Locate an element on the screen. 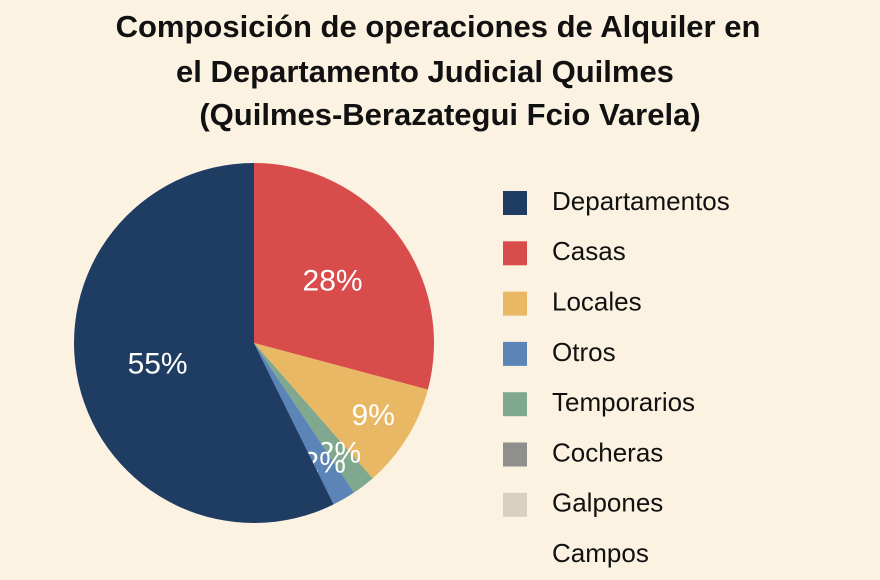 Image resolution: width=880 pixels, height=580 pixels. value-label: 28% is located at coordinates (333, 281).